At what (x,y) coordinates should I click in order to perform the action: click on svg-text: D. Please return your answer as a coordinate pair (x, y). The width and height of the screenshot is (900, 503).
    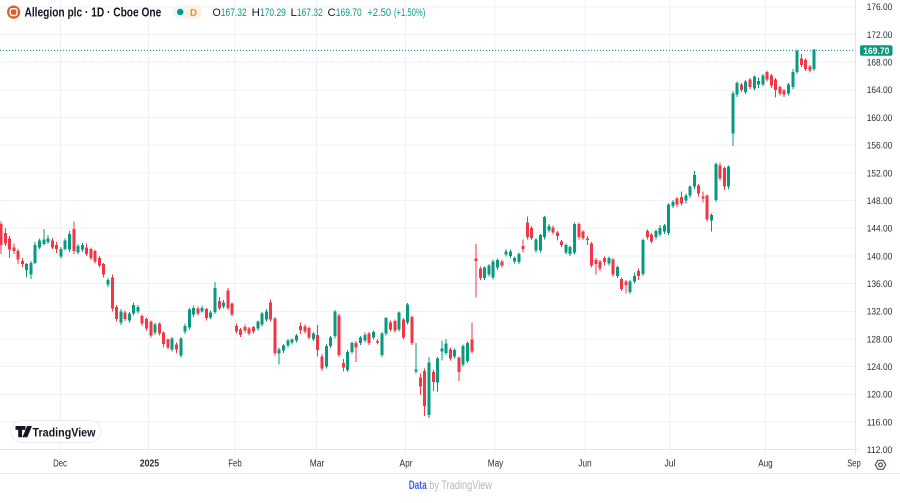
    Looking at the image, I should click on (193, 13).